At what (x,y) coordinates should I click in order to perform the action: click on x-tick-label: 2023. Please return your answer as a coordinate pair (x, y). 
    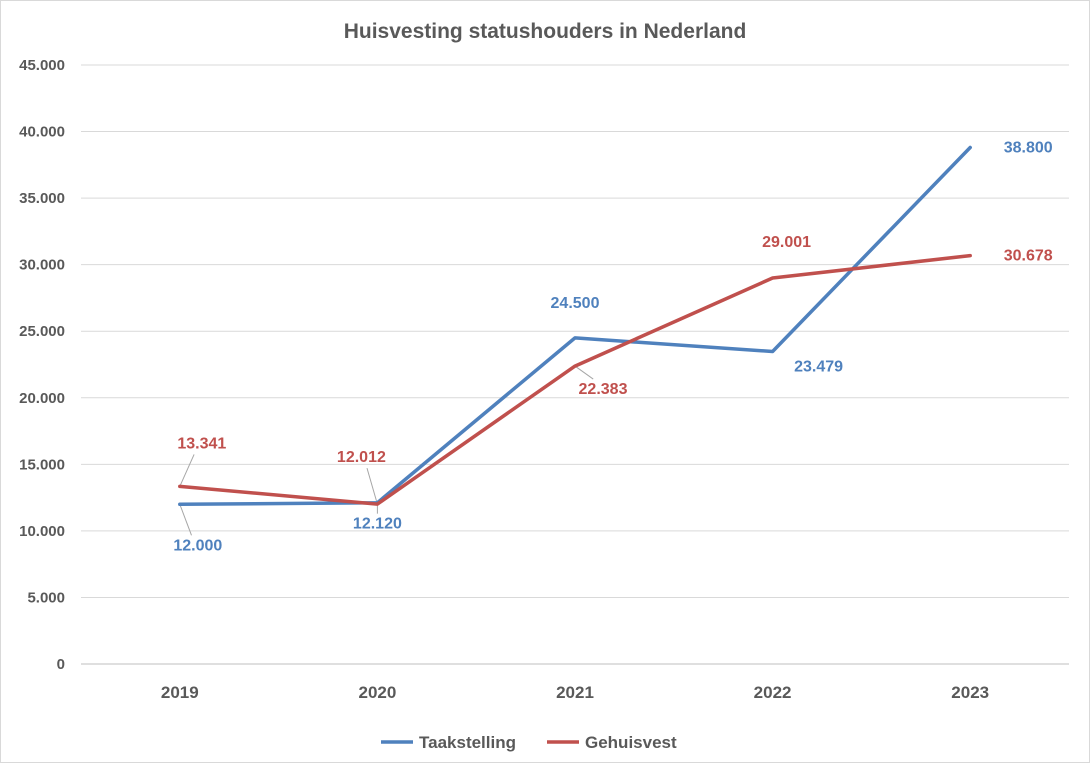
    Looking at the image, I should click on (970, 692).